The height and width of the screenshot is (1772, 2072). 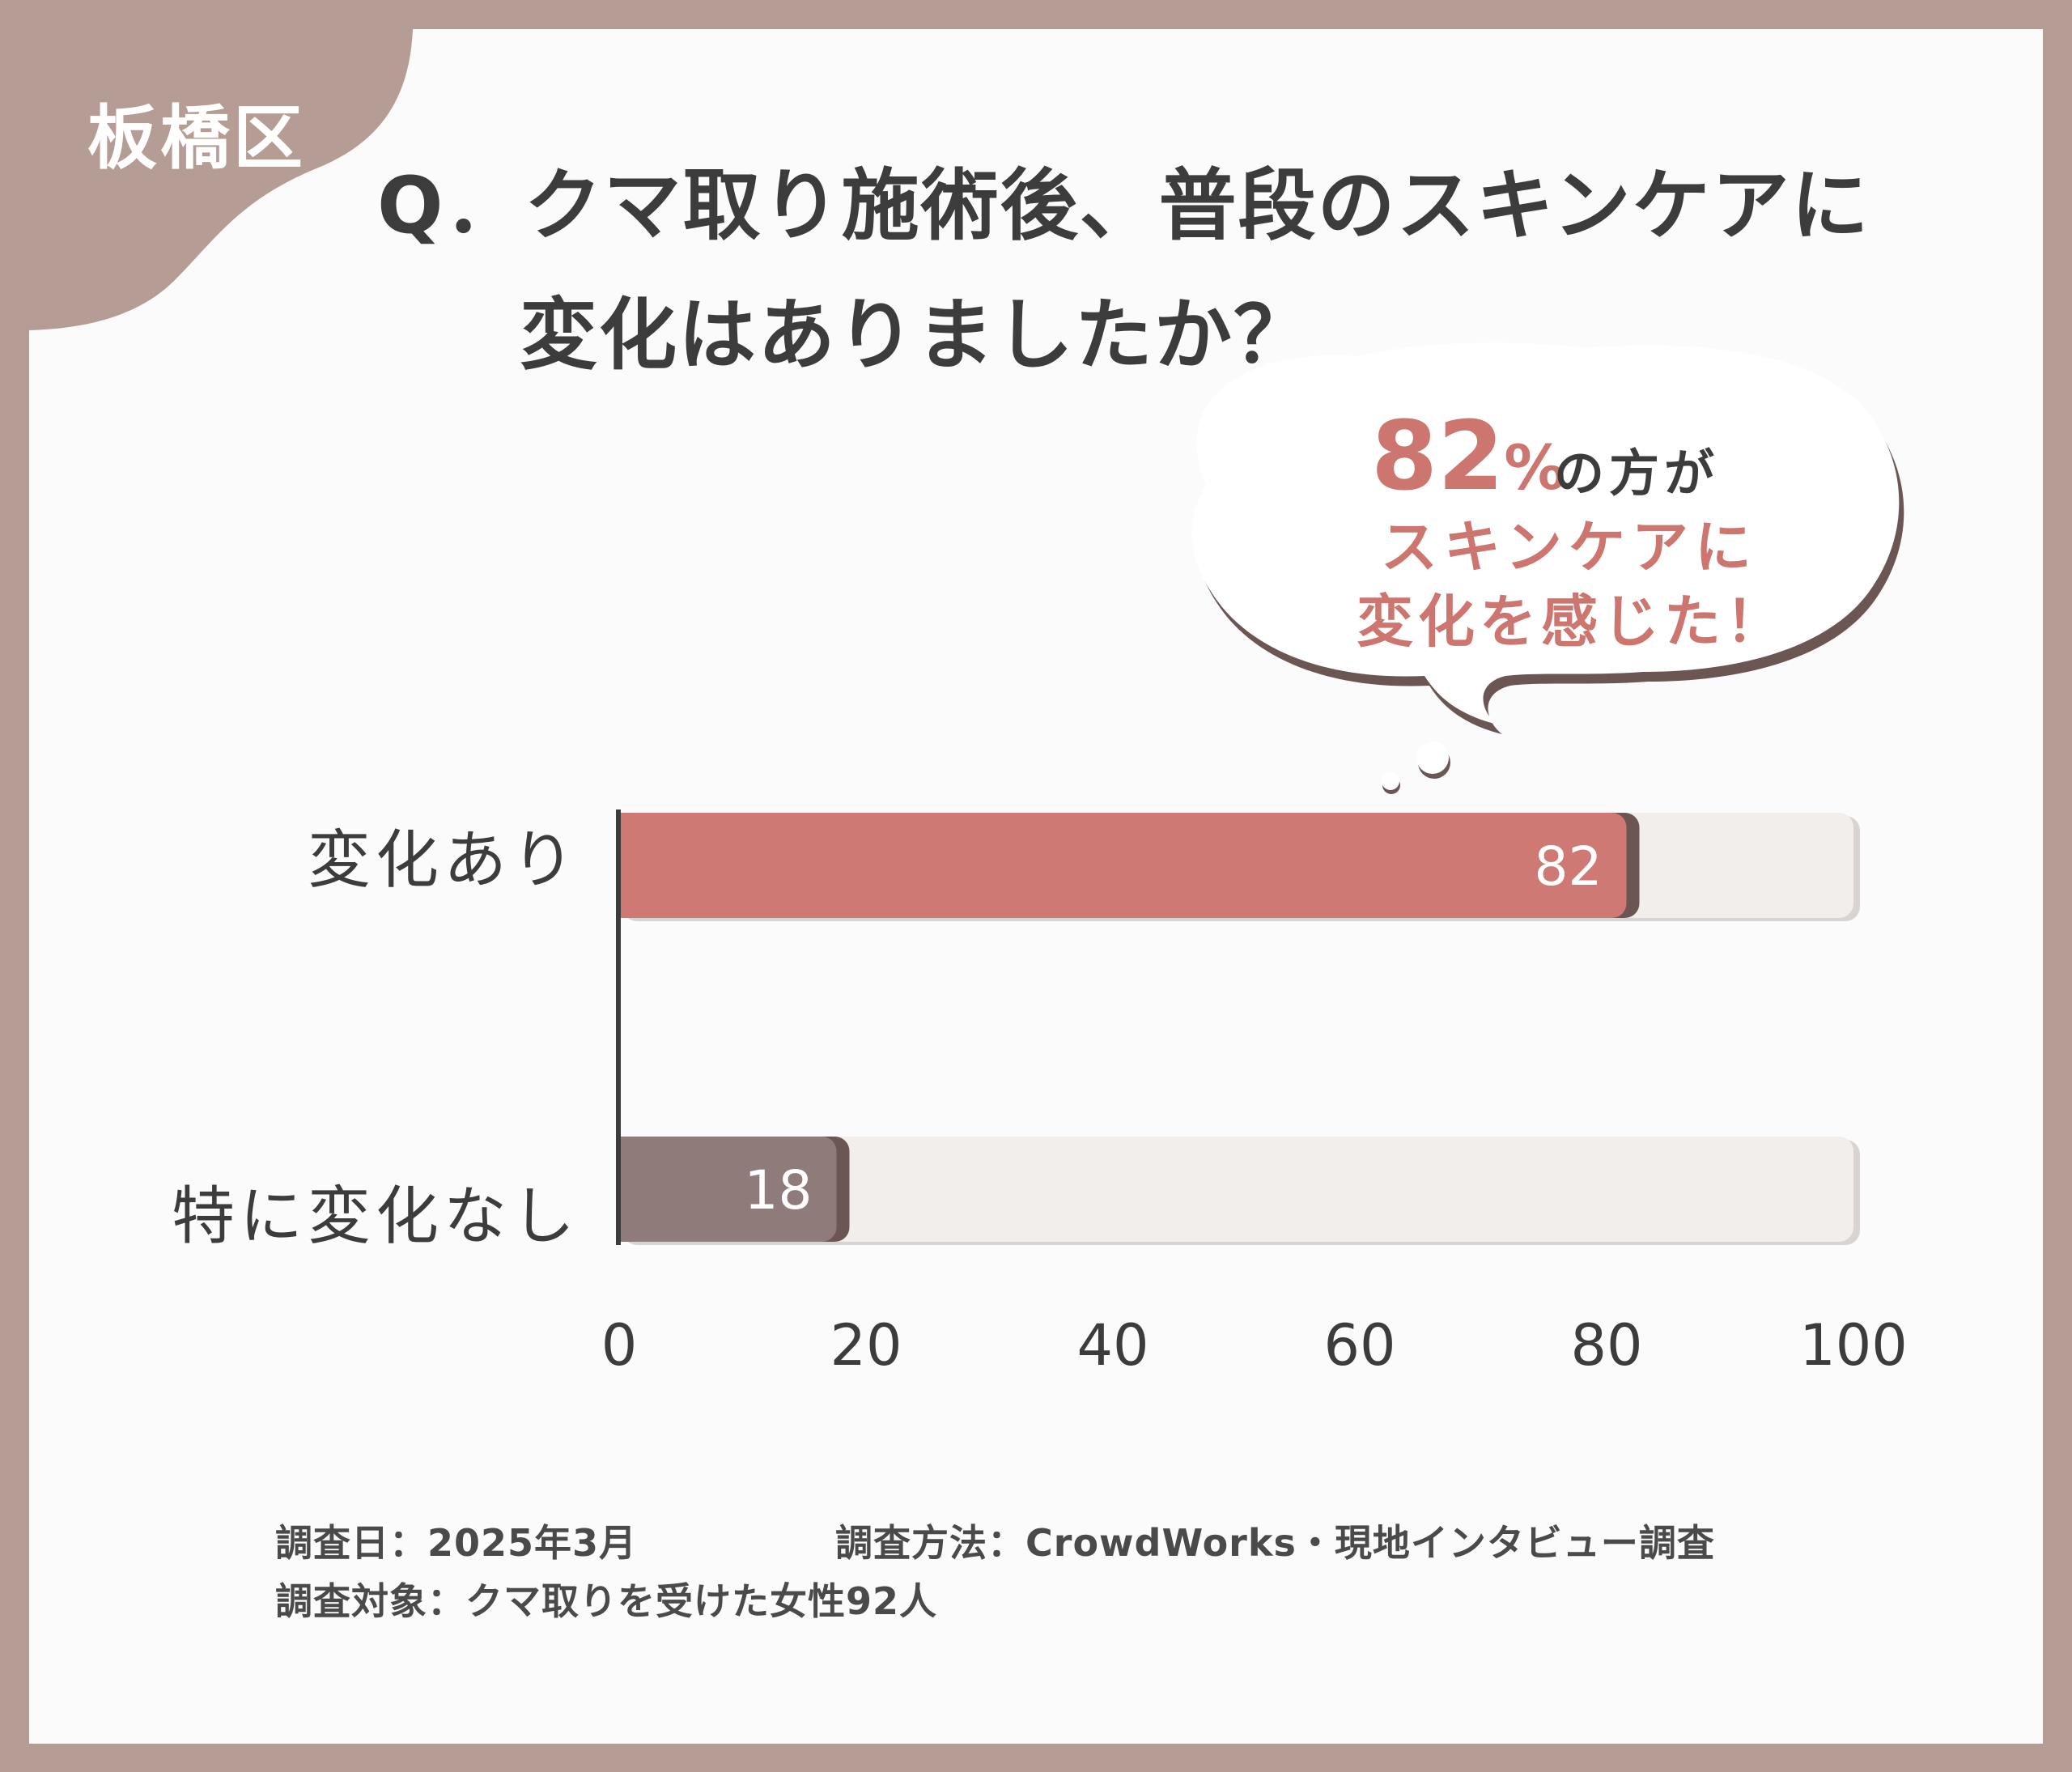 I want to click on x-tick-label: 80, so click(x=1606, y=1345).